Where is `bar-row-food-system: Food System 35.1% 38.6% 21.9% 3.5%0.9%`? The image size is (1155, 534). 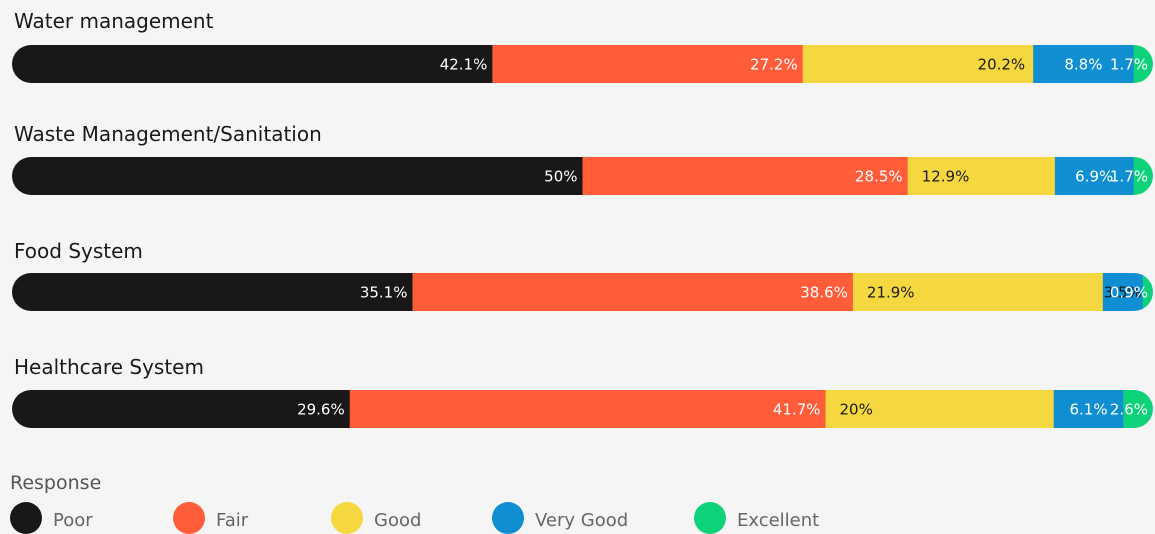
bar-row-food-system: Food System 35.1% 38.6% 21.9% 3.5%0.9% is located at coordinates (582, 275).